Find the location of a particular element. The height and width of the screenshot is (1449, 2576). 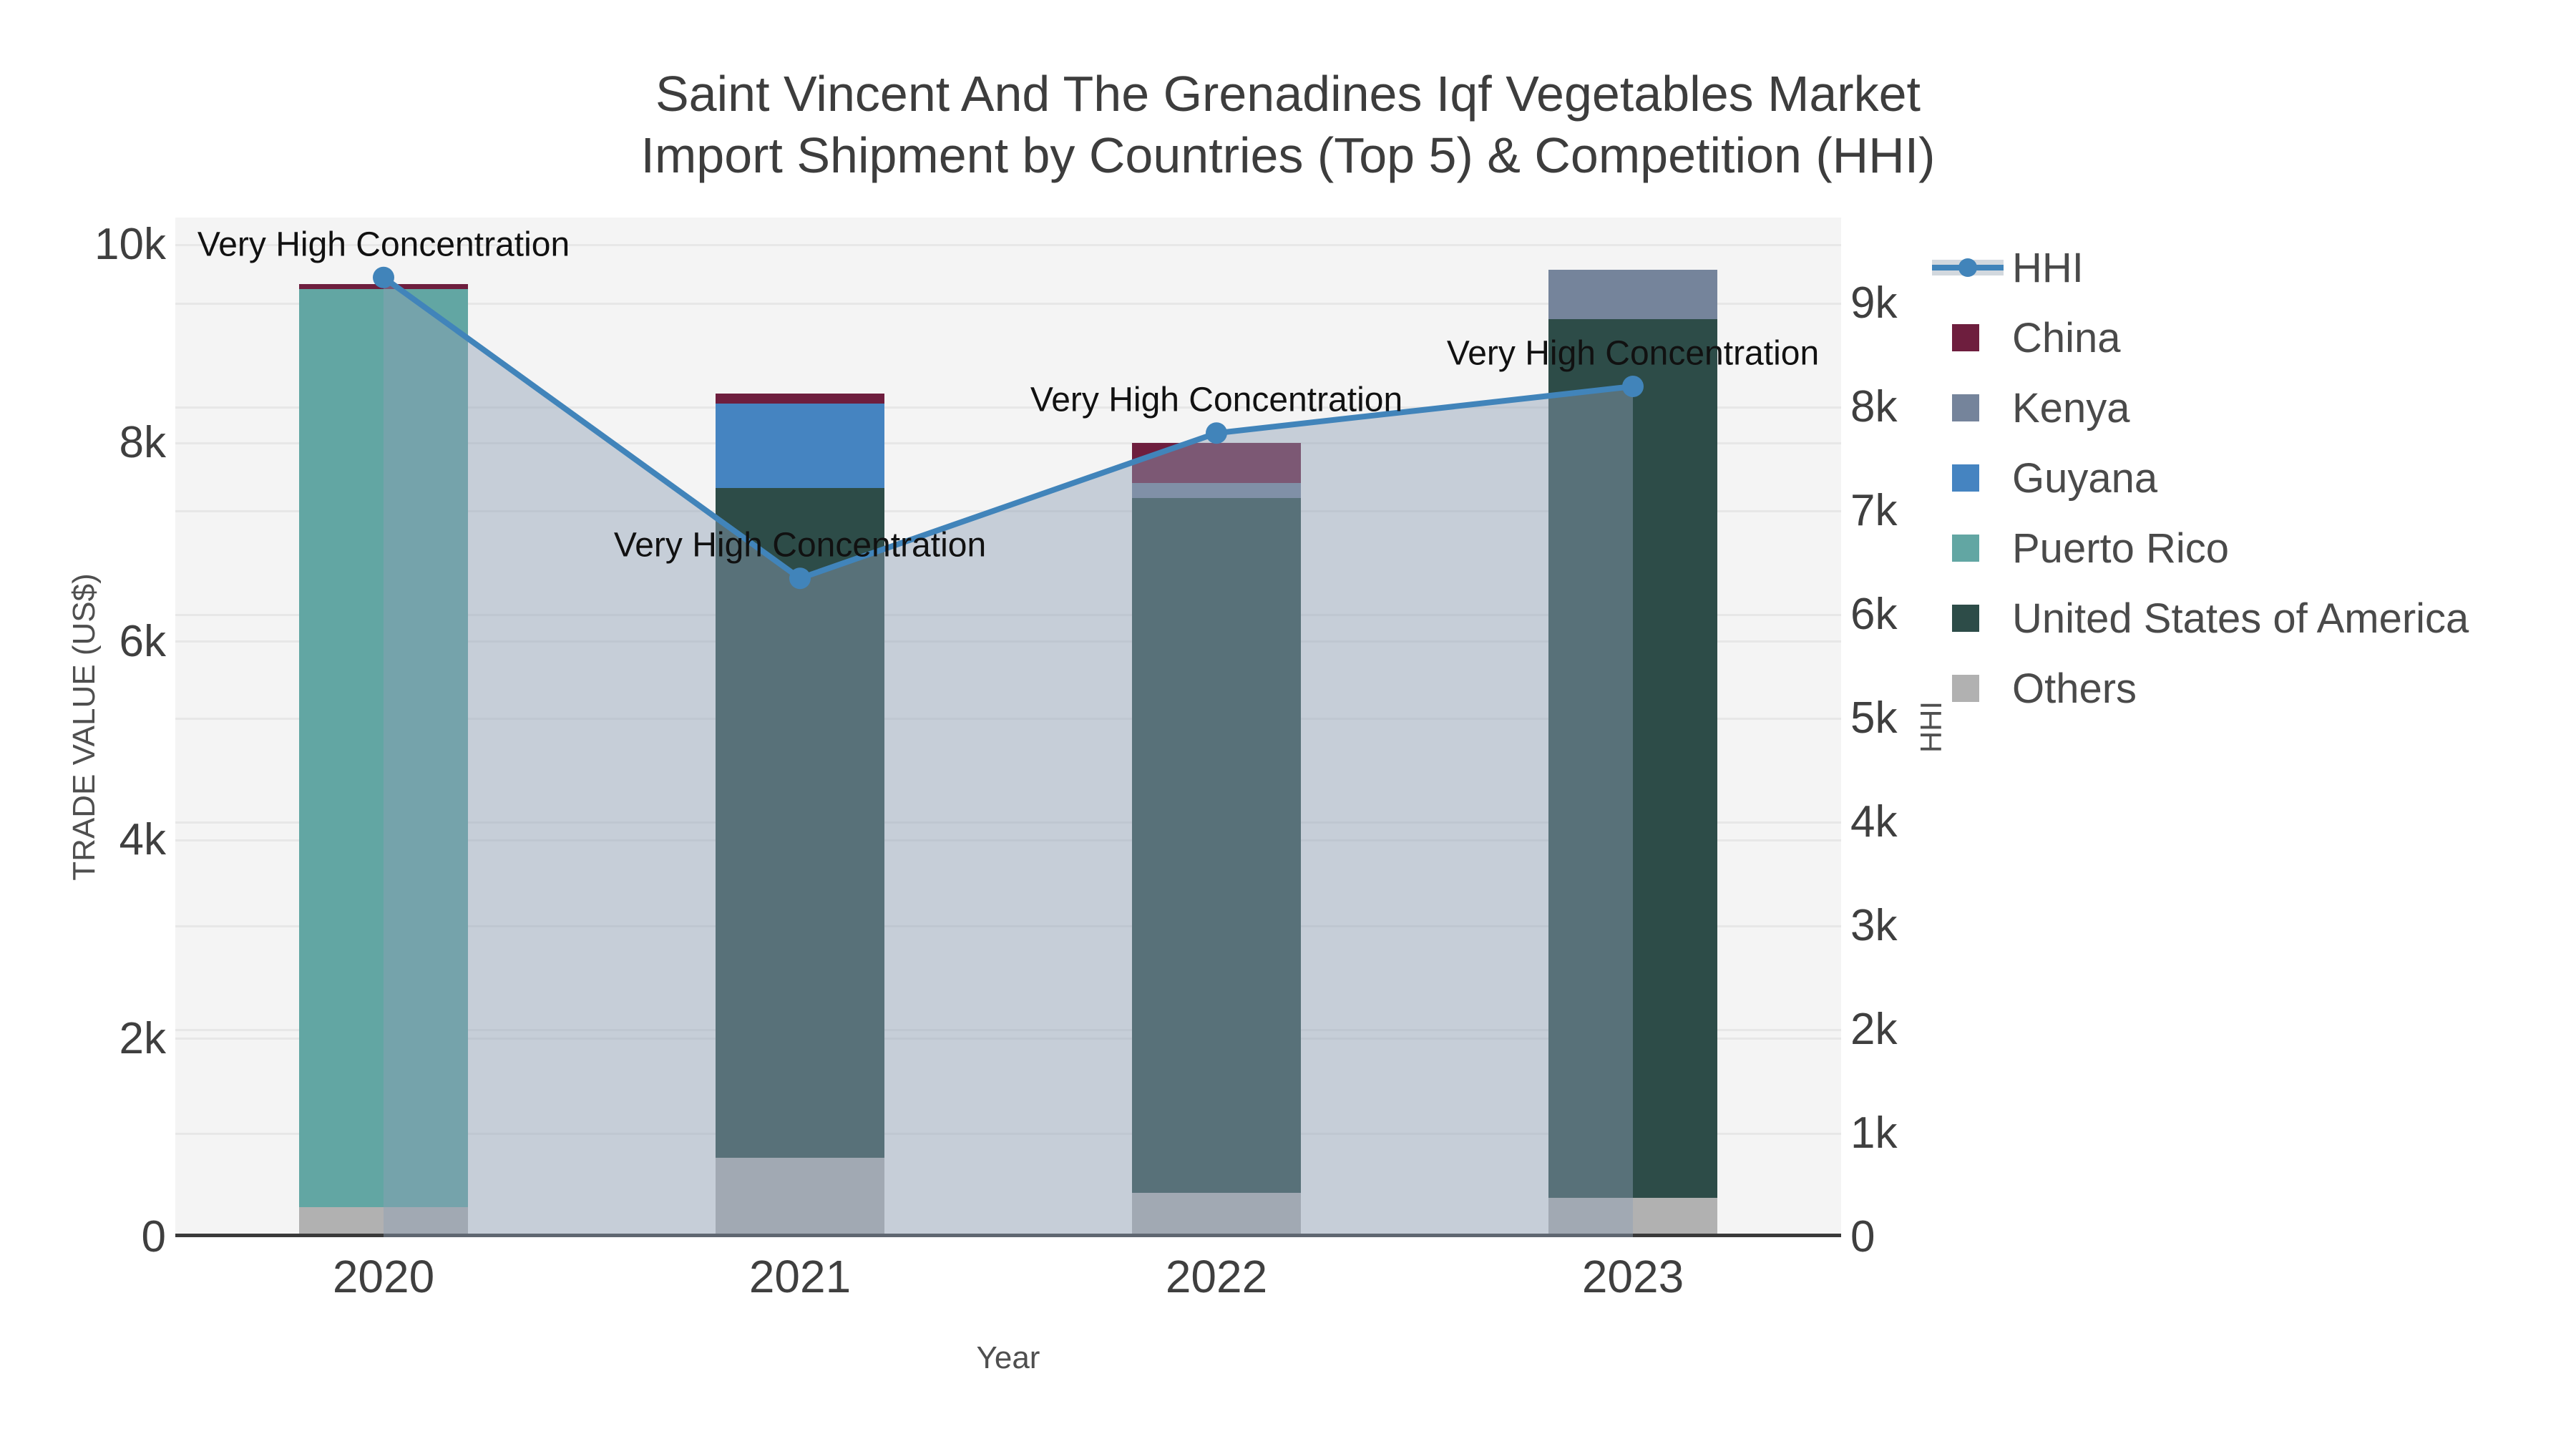

legend-item-puerto-rico: Puerto Rico is located at coordinates (2200, 548).